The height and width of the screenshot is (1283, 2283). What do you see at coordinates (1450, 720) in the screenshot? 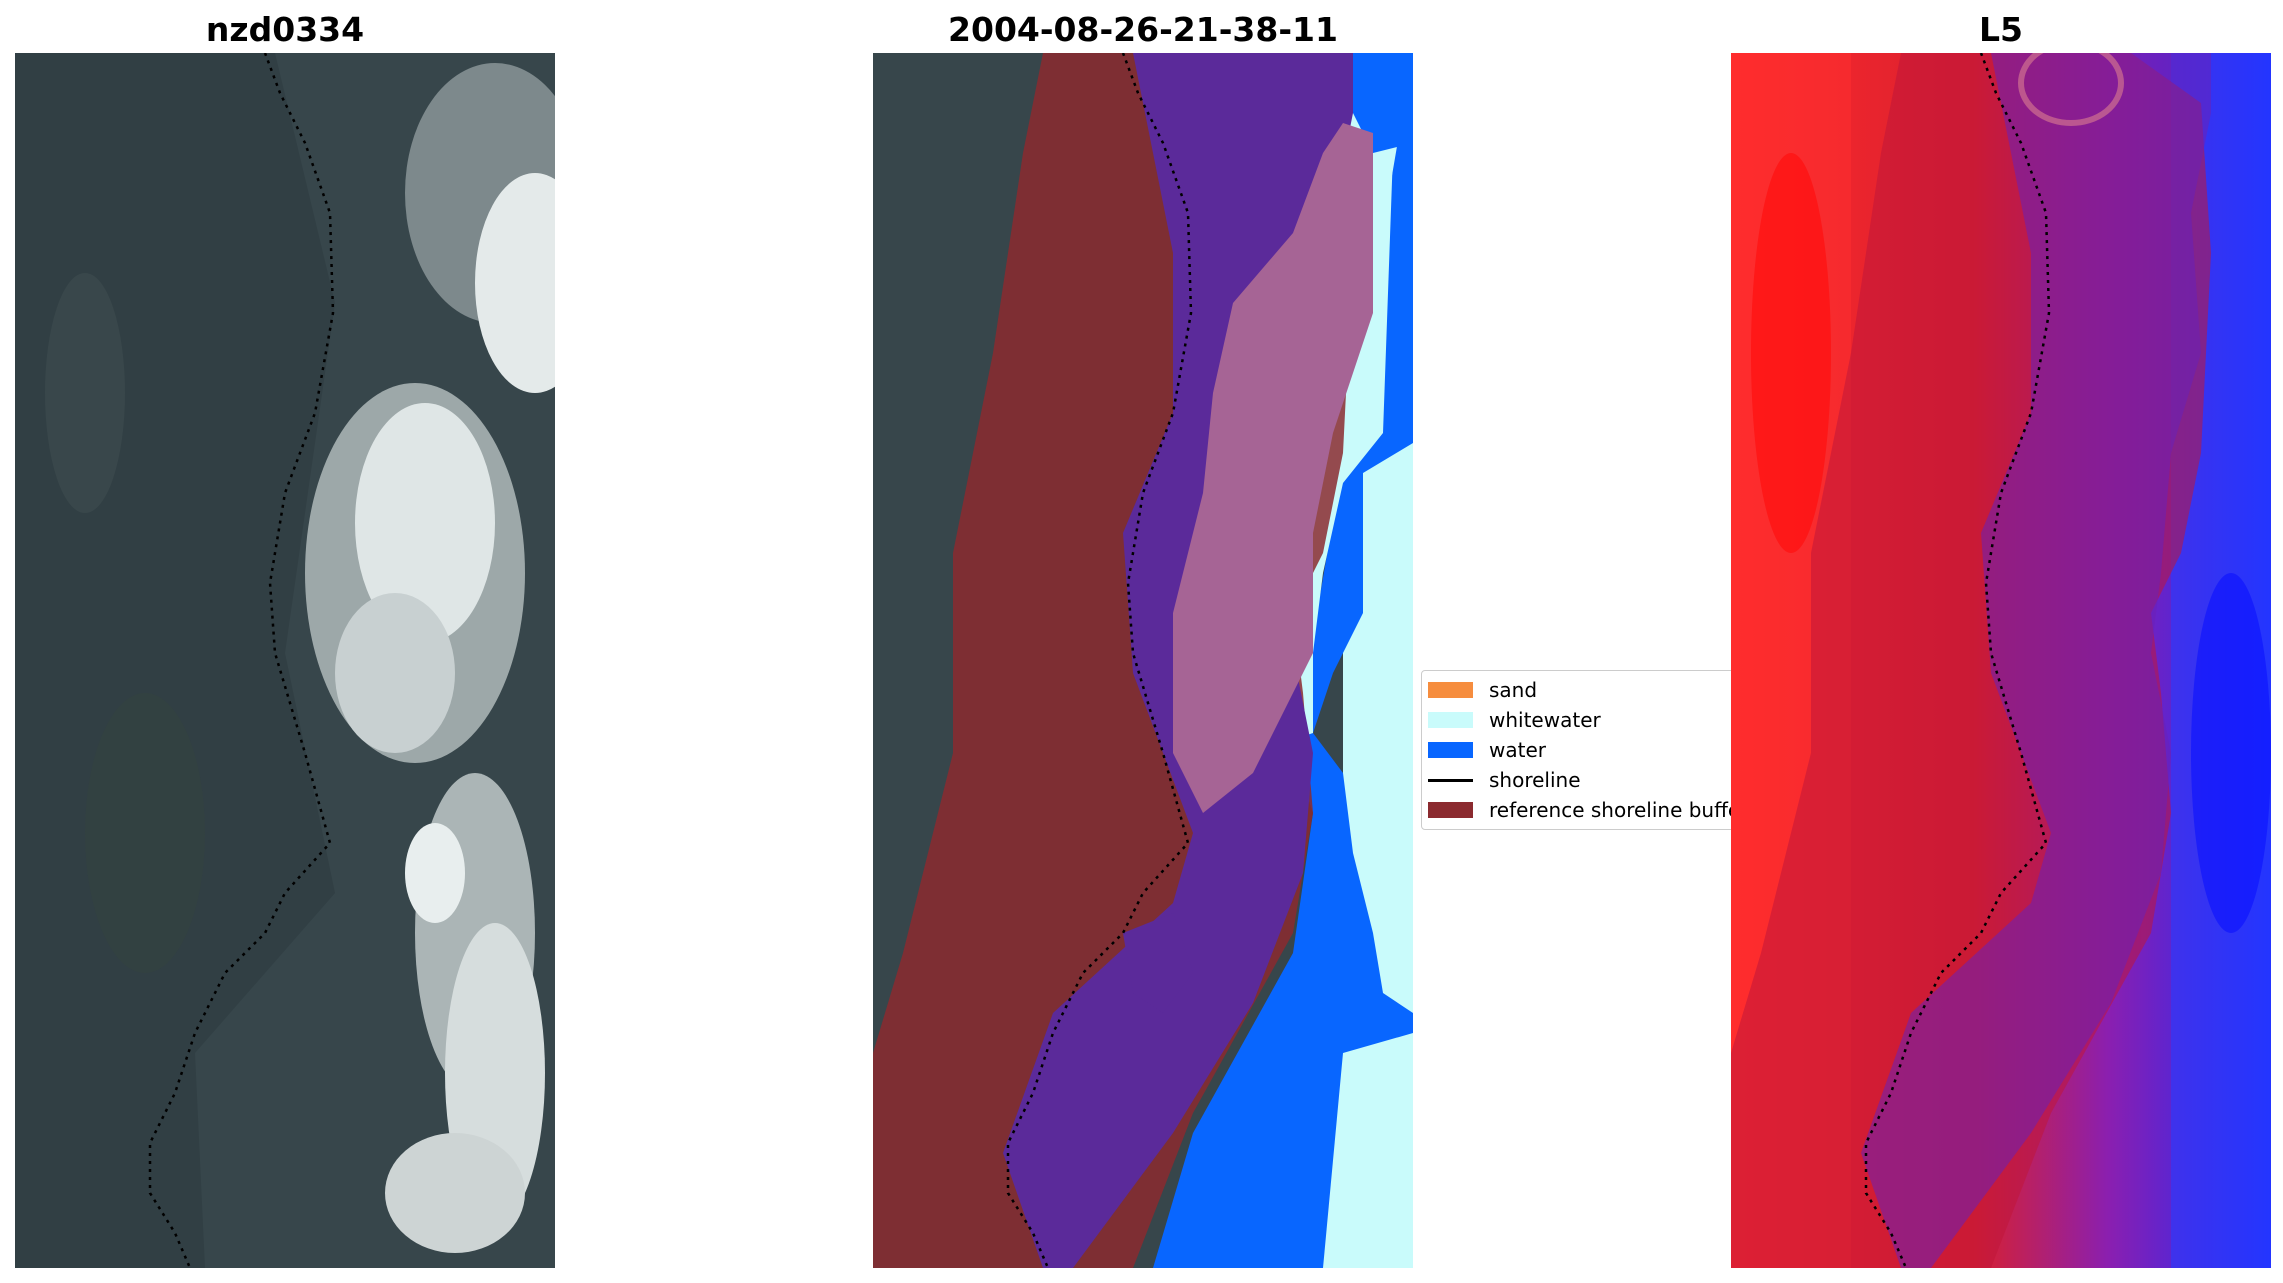
I see `whitewater-swatch` at bounding box center [1450, 720].